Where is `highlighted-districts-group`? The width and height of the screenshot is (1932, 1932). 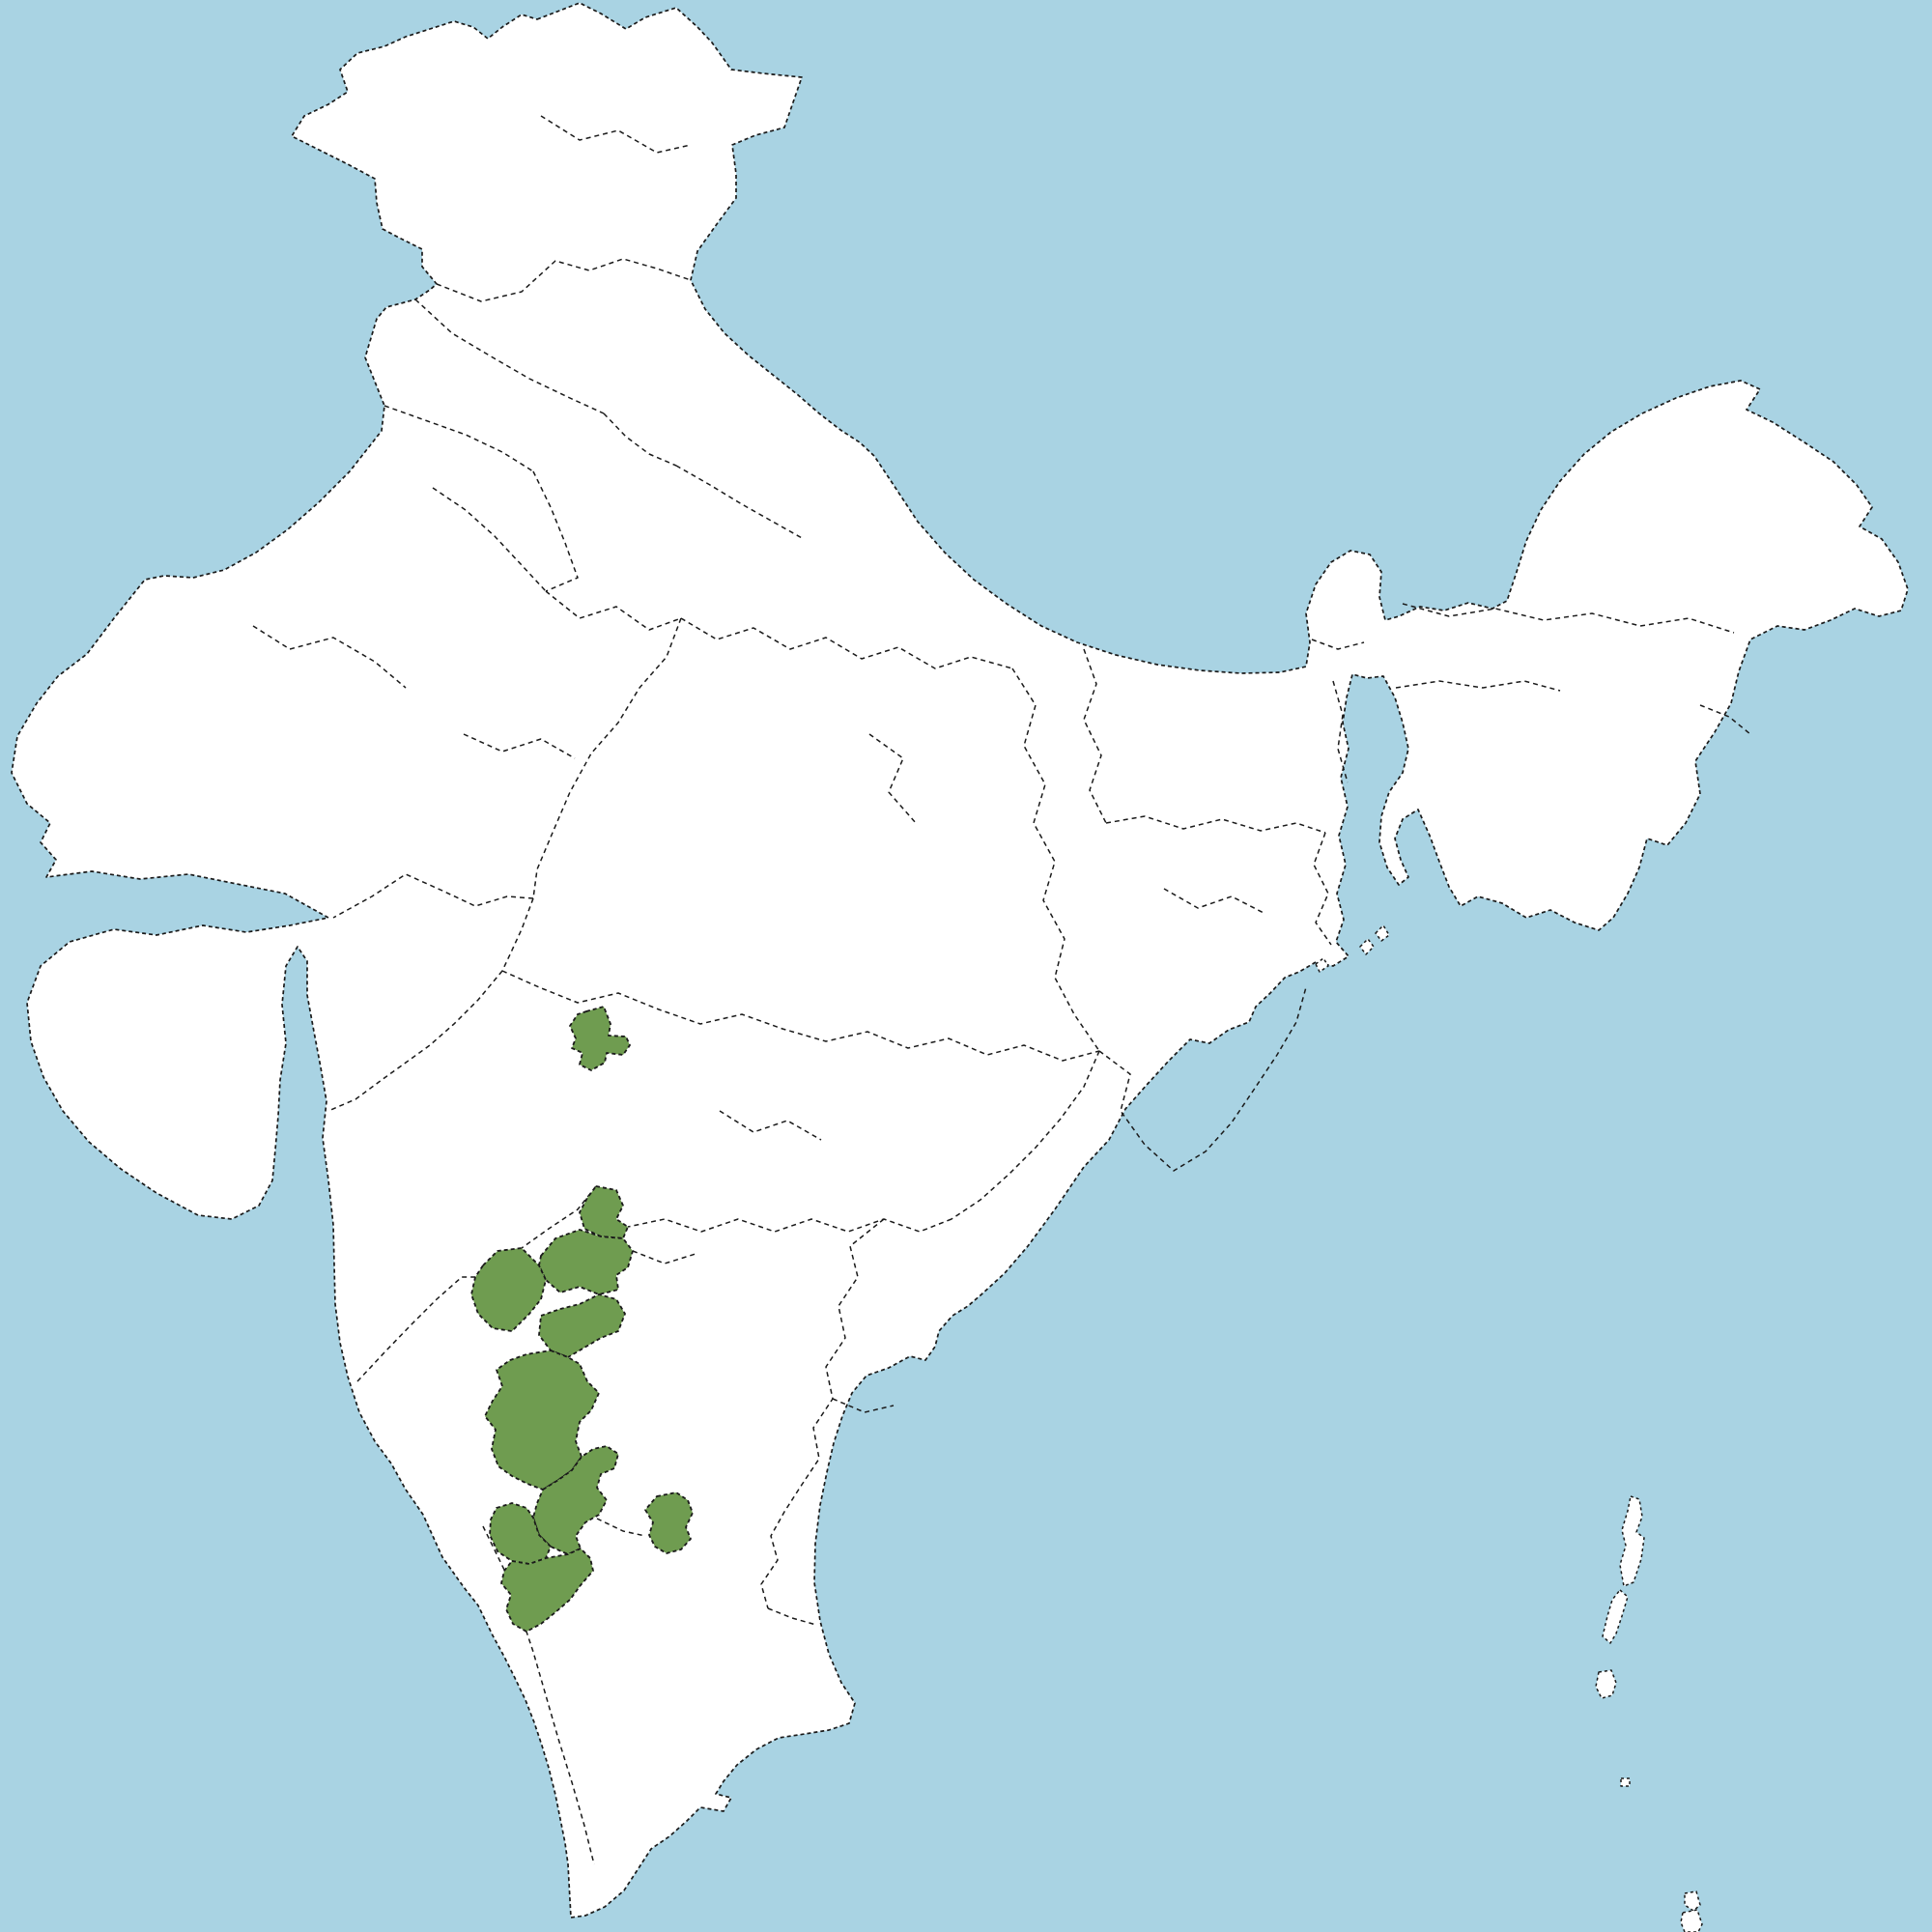 highlighted-districts-group is located at coordinates (582, 1319).